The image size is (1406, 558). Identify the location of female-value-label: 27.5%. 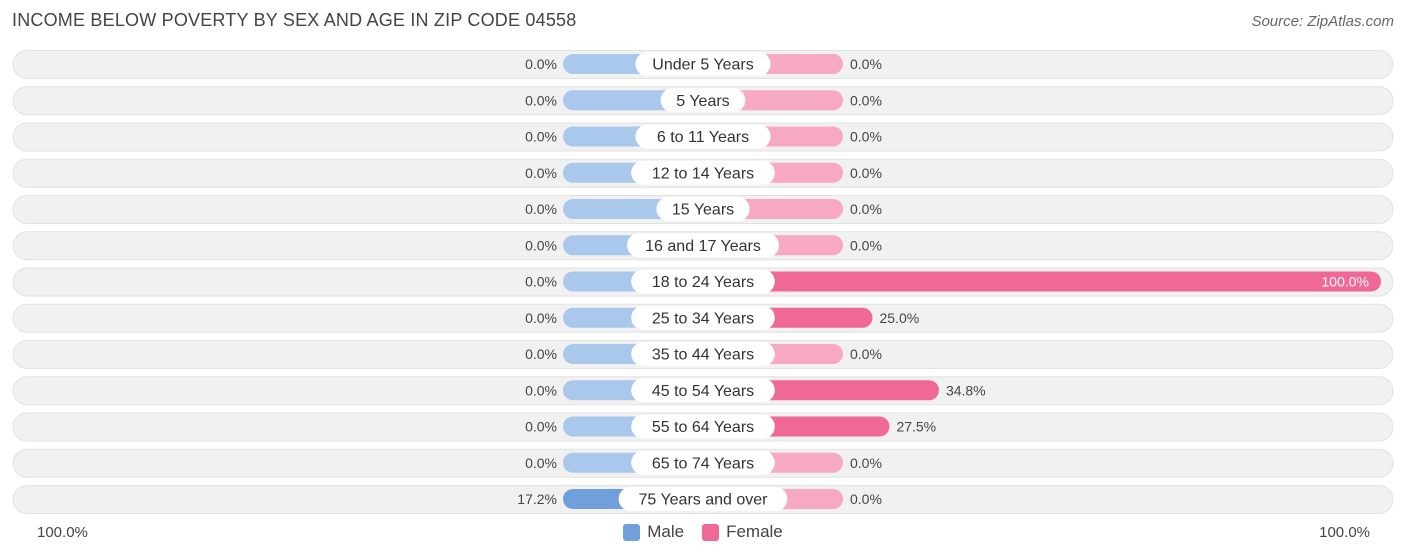
(916, 427).